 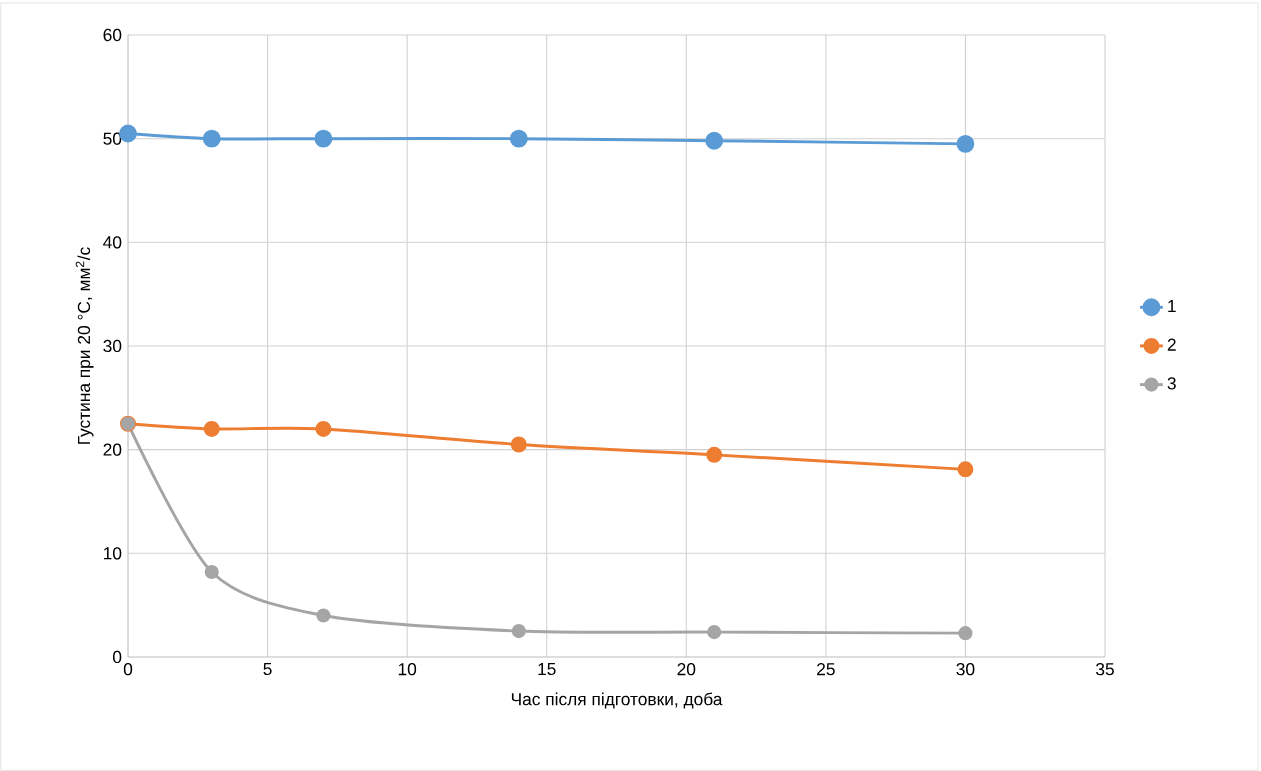 What do you see at coordinates (1171, 344) in the screenshot?
I see `legend-label: 2` at bounding box center [1171, 344].